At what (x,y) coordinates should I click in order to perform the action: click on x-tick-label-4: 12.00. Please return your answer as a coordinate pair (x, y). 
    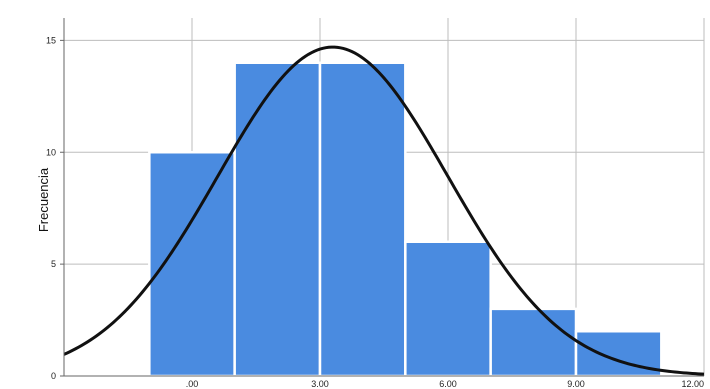
    Looking at the image, I should click on (692, 384).